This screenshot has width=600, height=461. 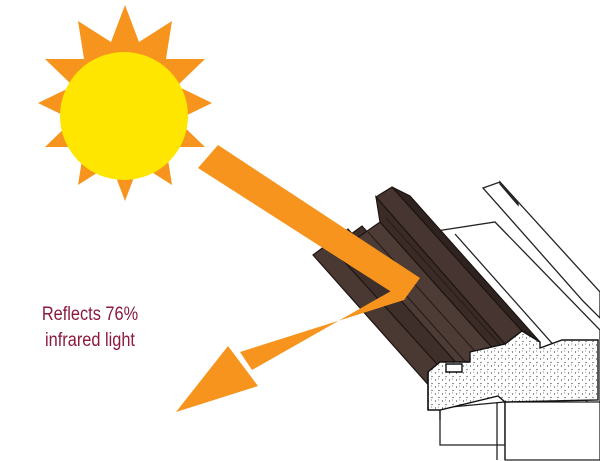 What do you see at coordinates (513, 370) in the screenshot?
I see `frame-cross-section` at bounding box center [513, 370].